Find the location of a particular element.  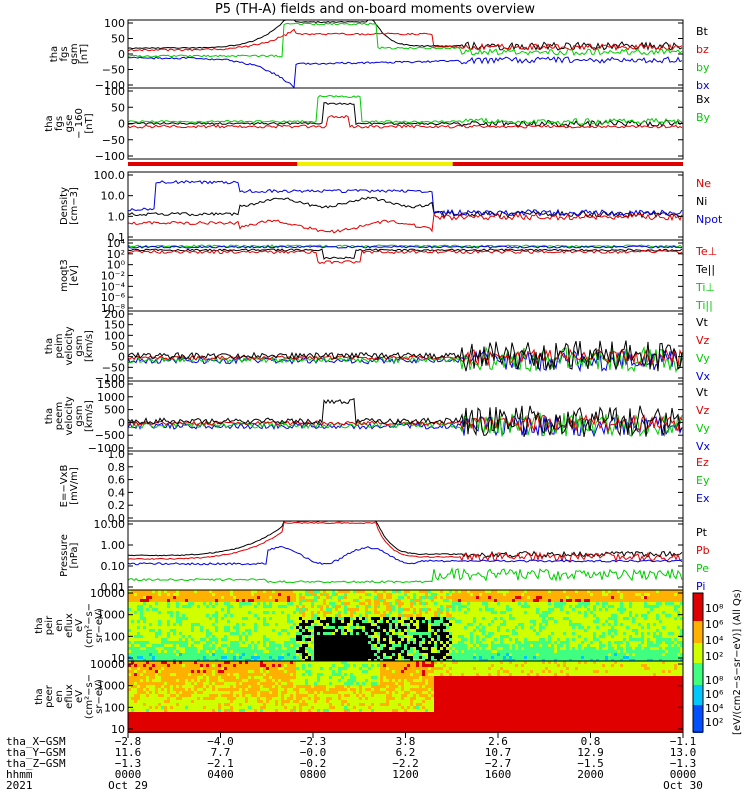

by-line is located at coordinates (405, 40).